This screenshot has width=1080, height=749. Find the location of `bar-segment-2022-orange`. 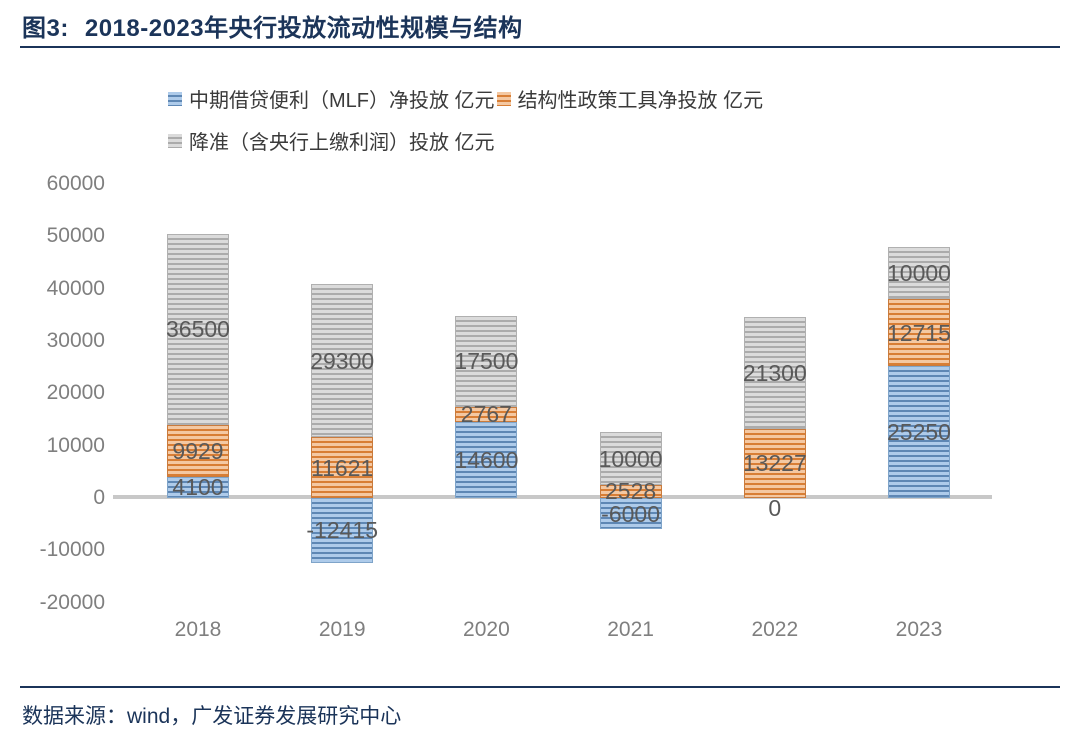

bar-segment-2022-orange is located at coordinates (774, 463).